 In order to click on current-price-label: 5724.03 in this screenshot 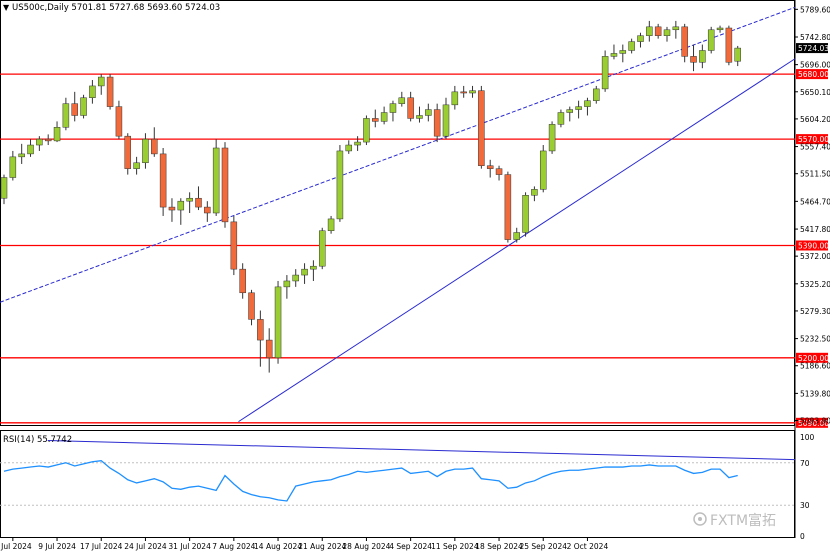, I will do `click(813, 48)`.